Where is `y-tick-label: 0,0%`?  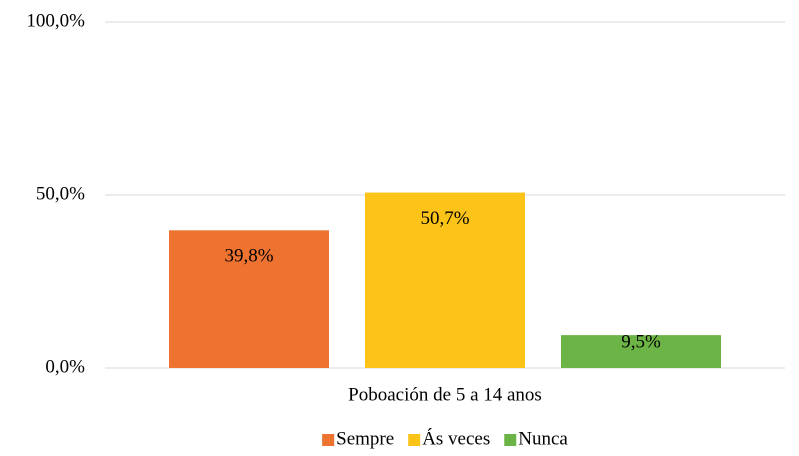 y-tick-label: 0,0% is located at coordinates (65, 366).